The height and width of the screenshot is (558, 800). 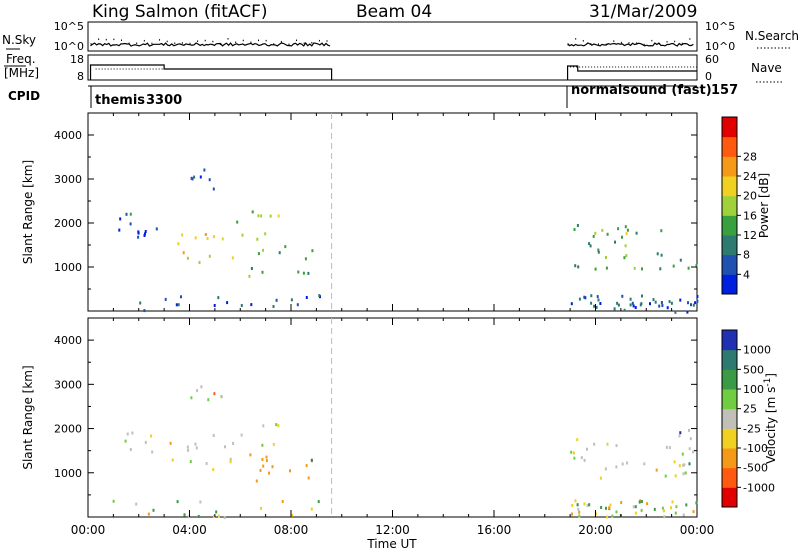 What do you see at coordinates (771, 375) in the screenshot?
I see `colorbar-label-end: ]` at bounding box center [771, 375].